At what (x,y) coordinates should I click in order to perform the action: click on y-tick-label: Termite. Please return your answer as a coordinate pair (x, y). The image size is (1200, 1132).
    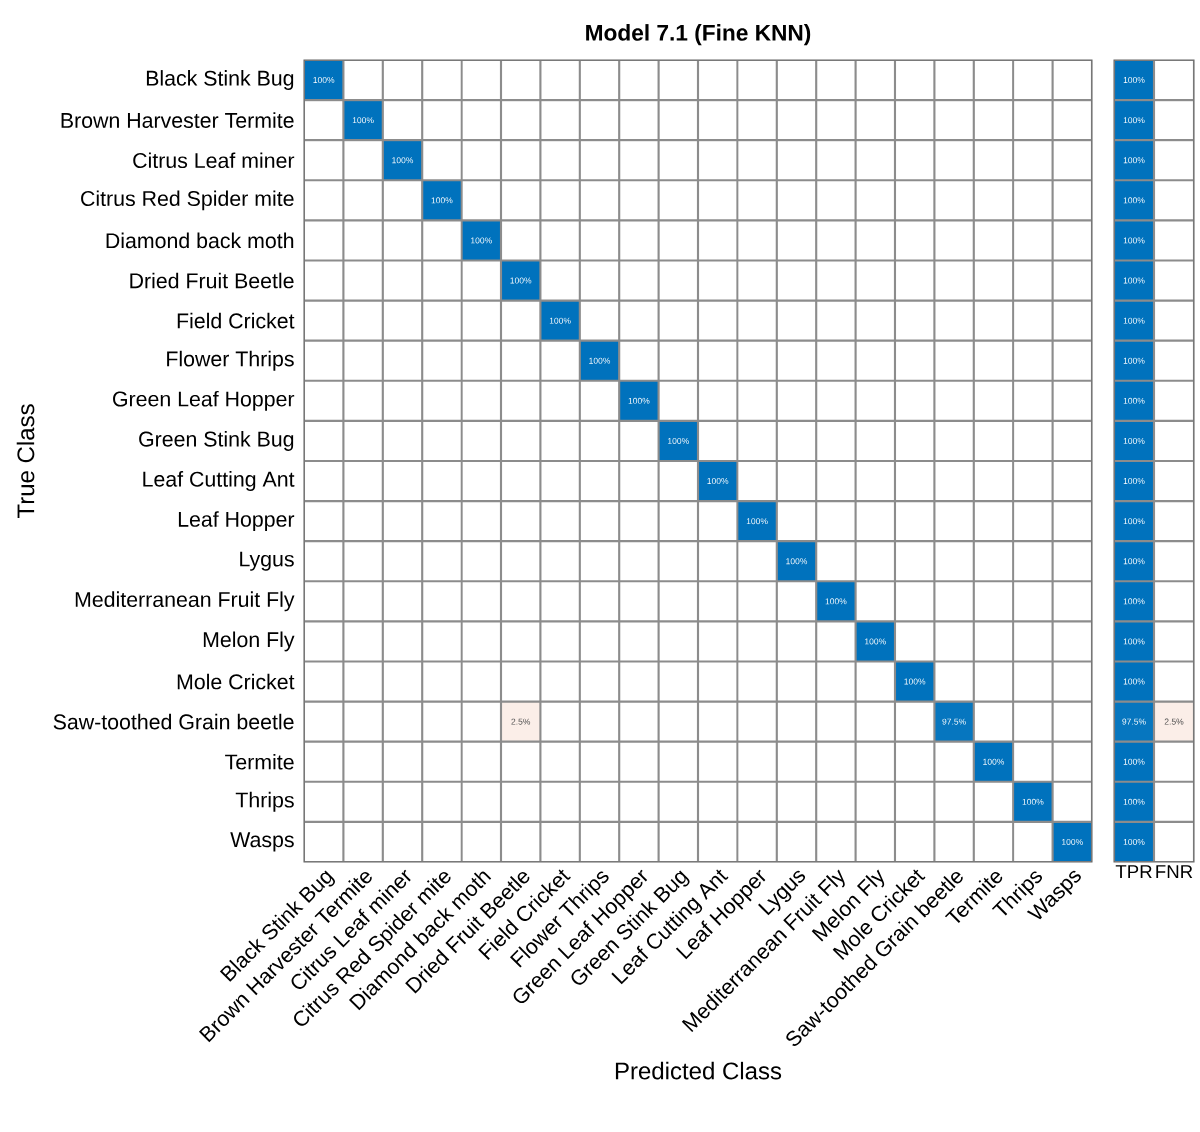
    Looking at the image, I should click on (259, 761).